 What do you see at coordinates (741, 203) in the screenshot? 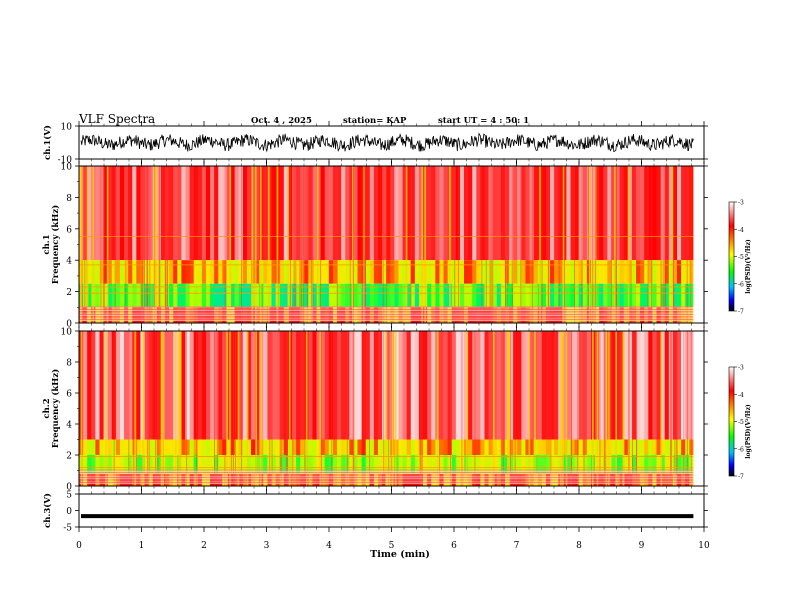
I see `colorbar-tick-label: -3` at bounding box center [741, 203].